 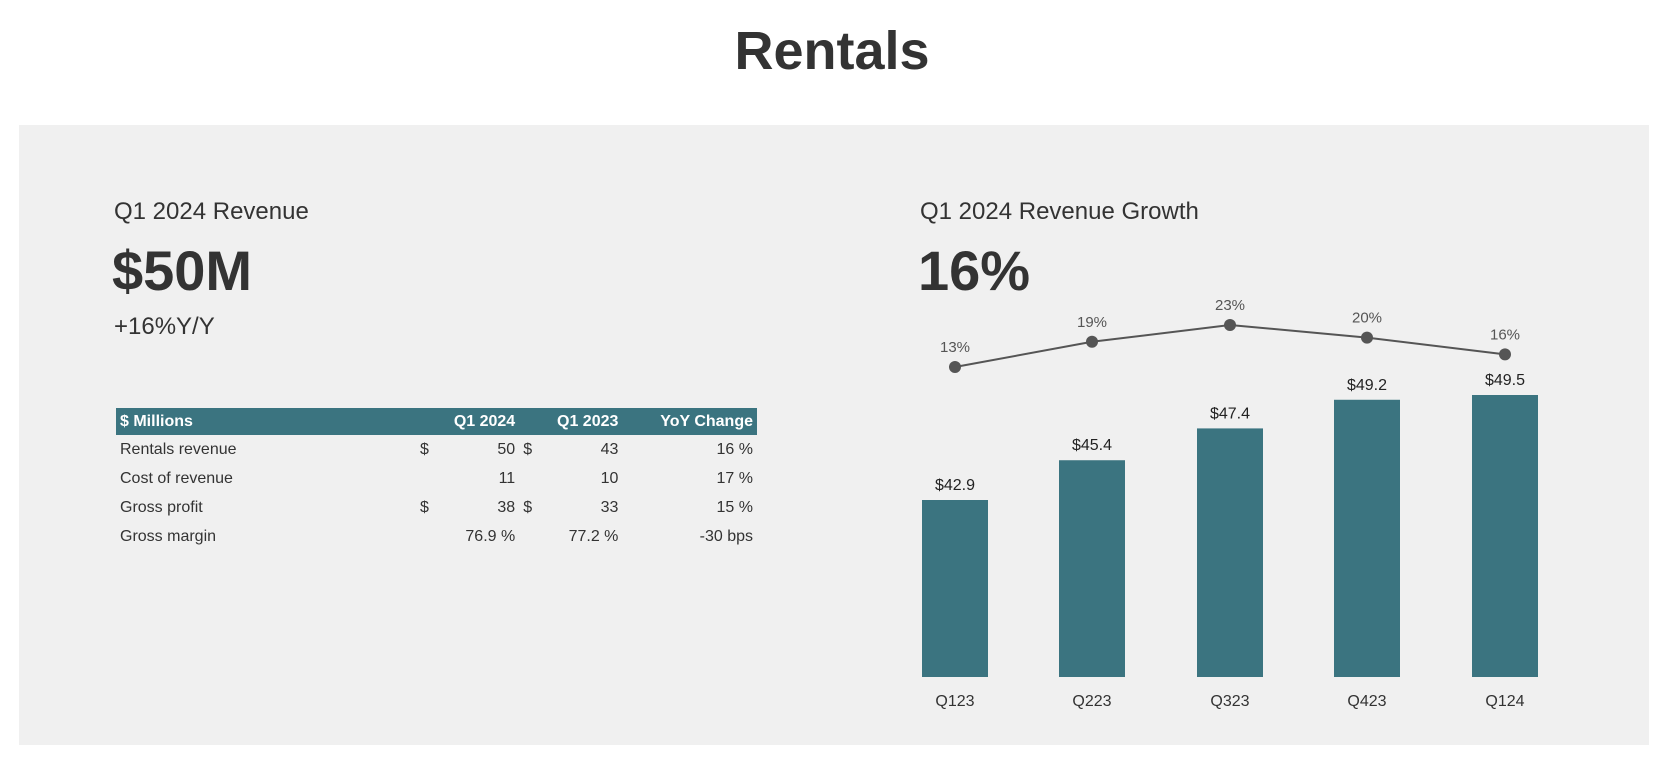 What do you see at coordinates (1230, 413) in the screenshot?
I see `bar-value-label: $47.4` at bounding box center [1230, 413].